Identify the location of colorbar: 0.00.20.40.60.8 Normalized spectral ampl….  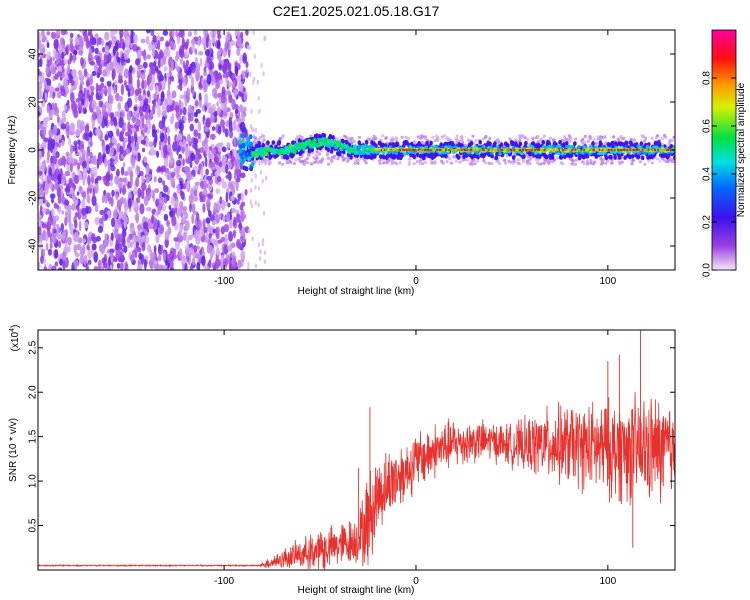
(724, 153).